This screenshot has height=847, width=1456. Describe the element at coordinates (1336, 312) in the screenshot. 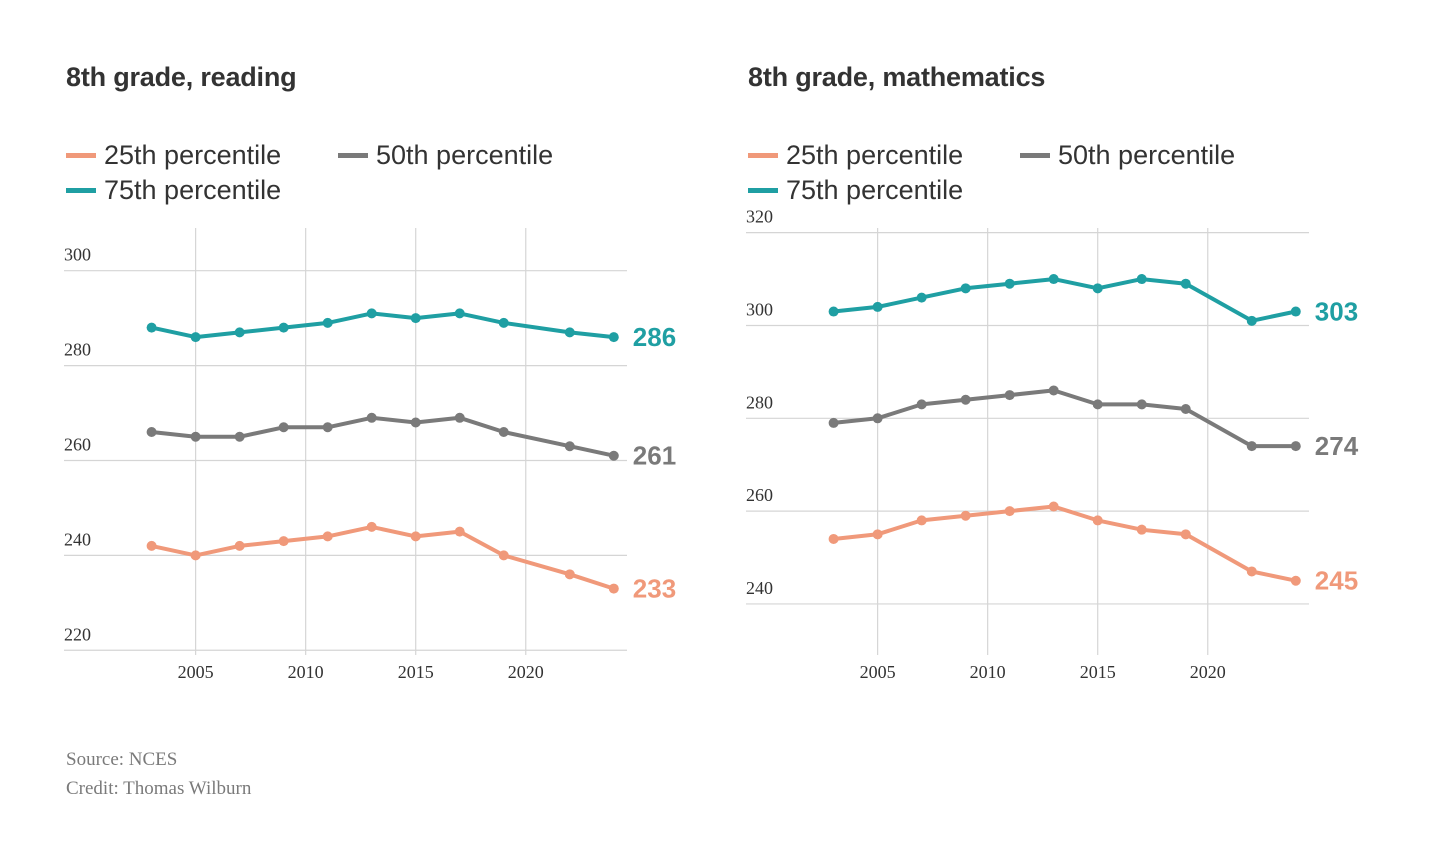

I see `end-value-label-p75: 303` at that location.